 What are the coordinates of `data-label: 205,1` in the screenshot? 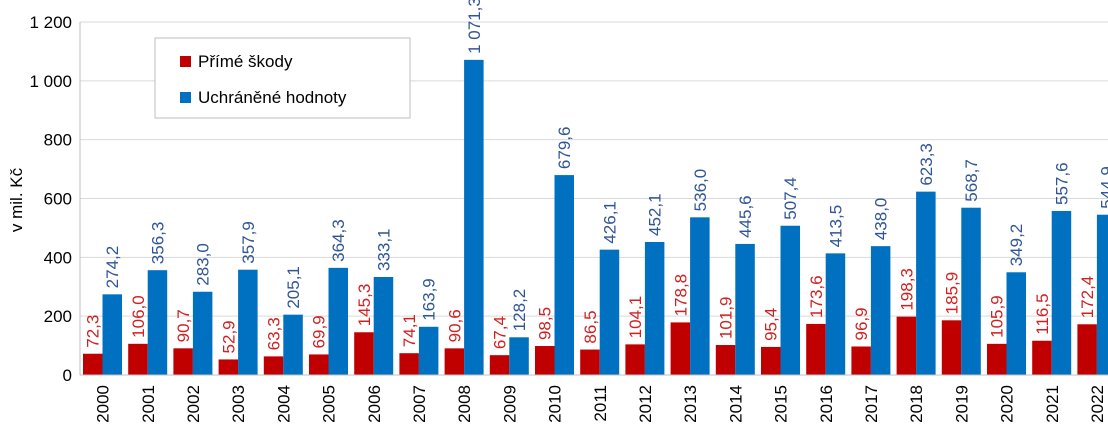 It's located at (293, 287).